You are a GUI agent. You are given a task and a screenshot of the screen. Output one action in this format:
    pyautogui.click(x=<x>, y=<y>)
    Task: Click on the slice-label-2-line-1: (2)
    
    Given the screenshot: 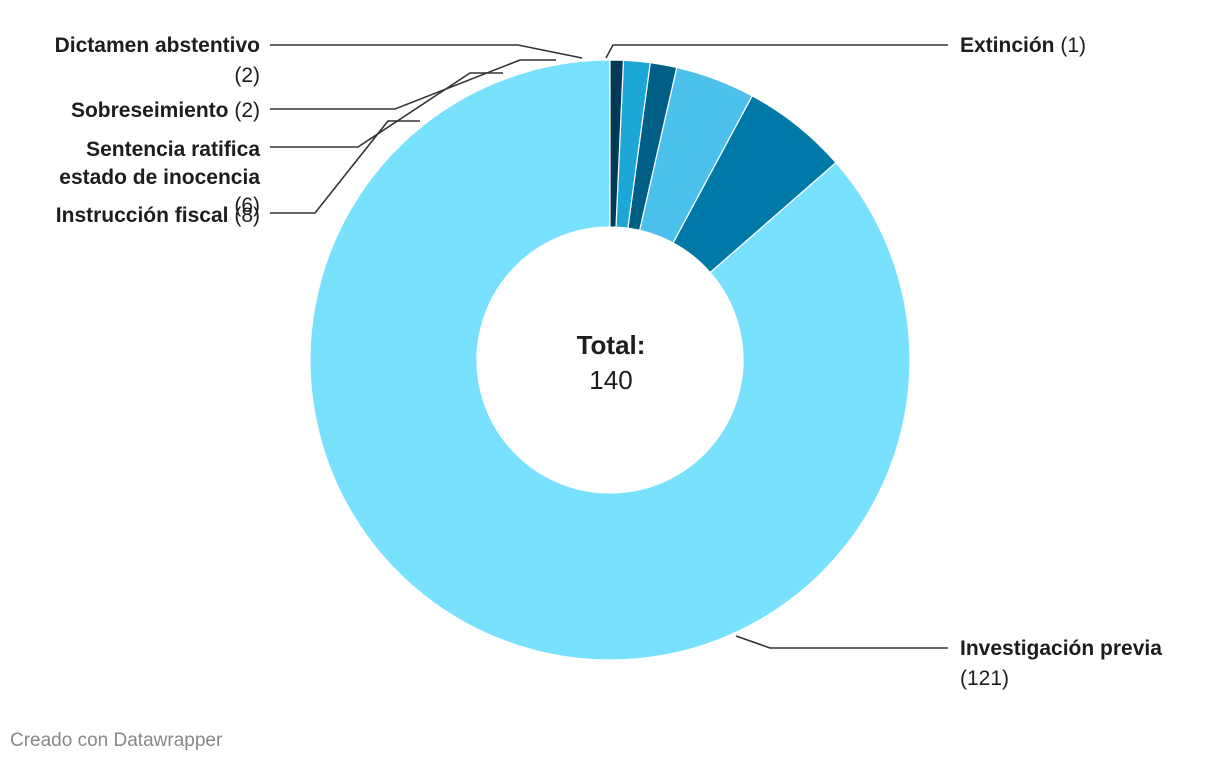 What is the action you would take?
    pyautogui.click(x=247, y=75)
    